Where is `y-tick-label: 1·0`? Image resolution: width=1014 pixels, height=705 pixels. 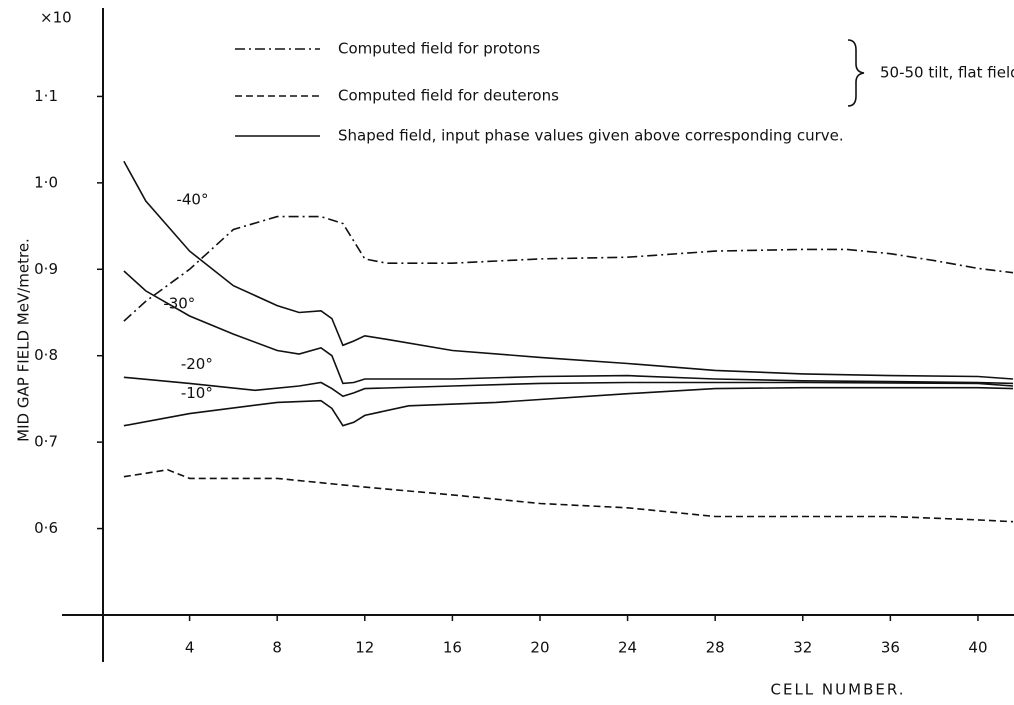
y-tick-label: 1·0 is located at coordinates (46, 182).